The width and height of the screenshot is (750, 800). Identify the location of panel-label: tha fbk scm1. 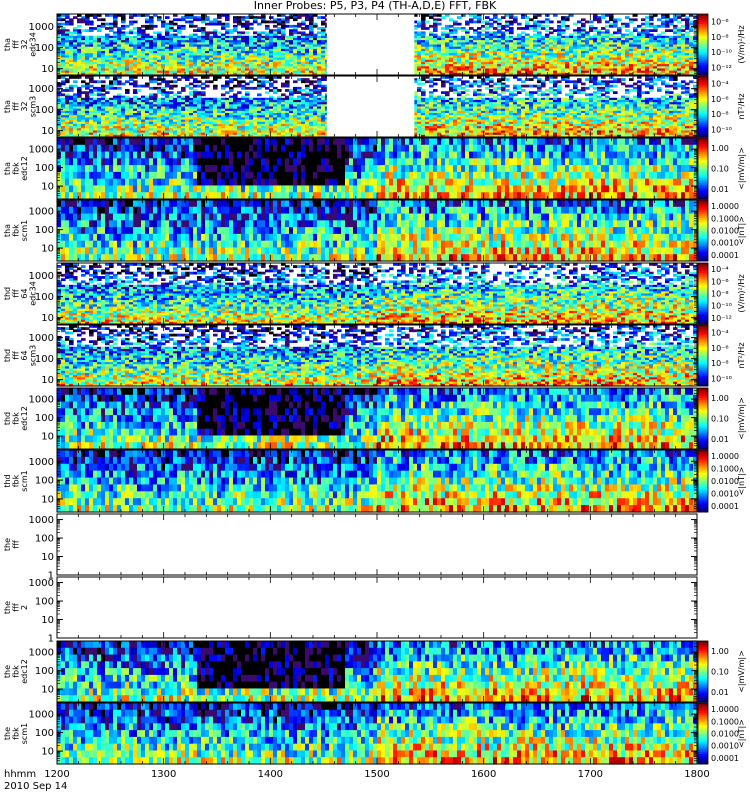
(16, 230).